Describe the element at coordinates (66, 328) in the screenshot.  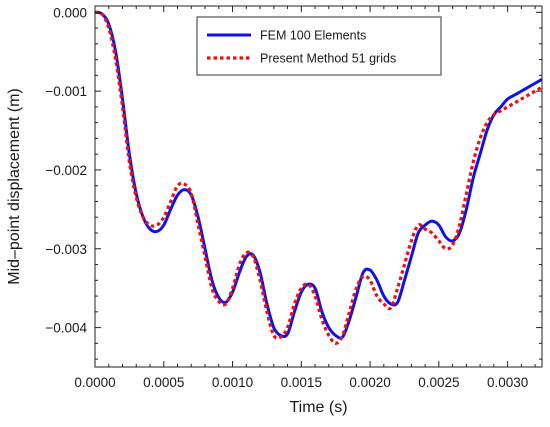
I see `y-tick-label: −0.004` at that location.